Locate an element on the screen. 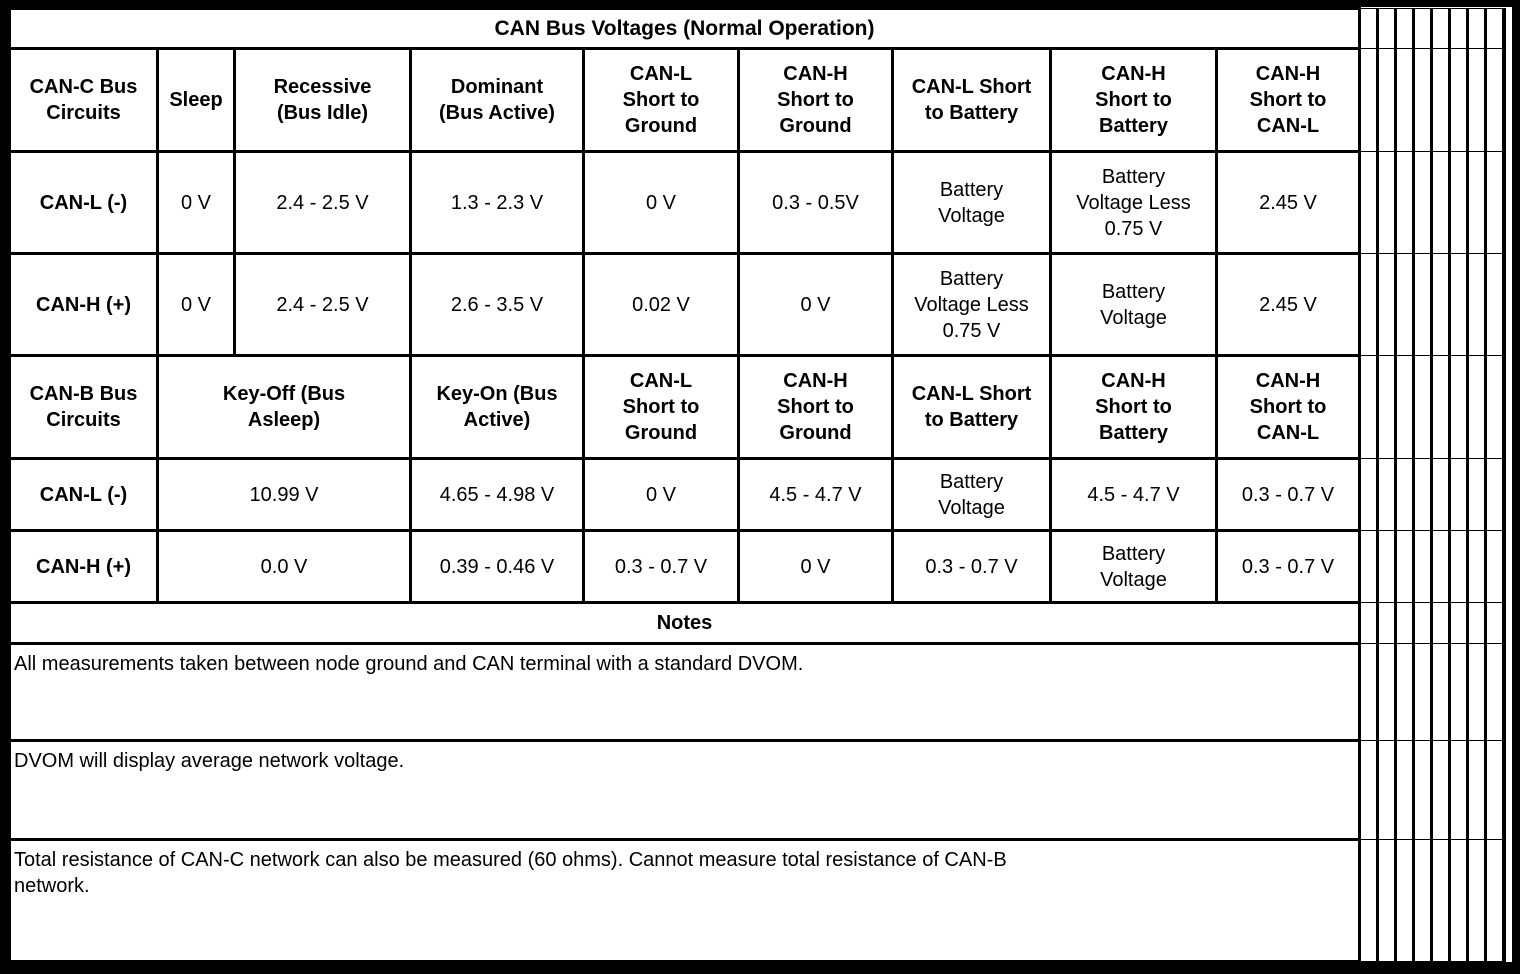  can-b-header-circuits: CAN-B Bus Circuits is located at coordinates (83, 407).